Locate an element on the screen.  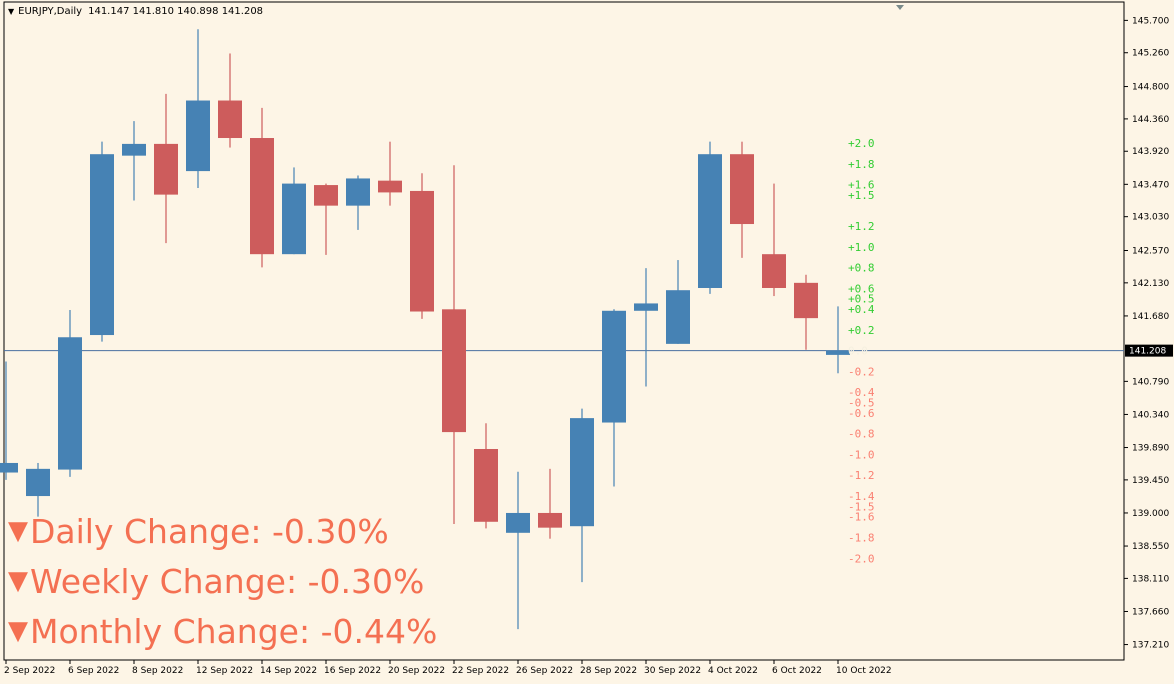
x-tick-label: 14 Sep 2022 is located at coordinates (288, 671).